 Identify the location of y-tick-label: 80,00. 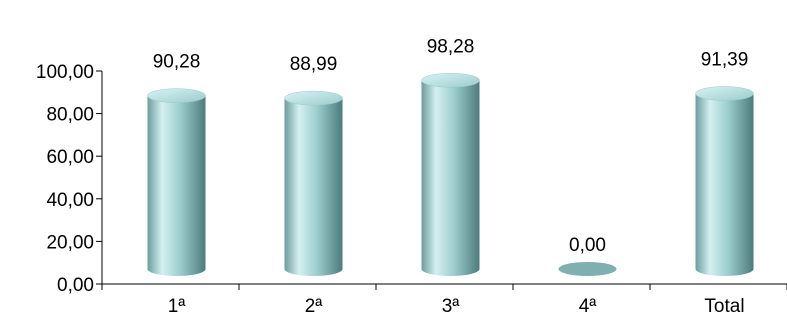
(70, 115).